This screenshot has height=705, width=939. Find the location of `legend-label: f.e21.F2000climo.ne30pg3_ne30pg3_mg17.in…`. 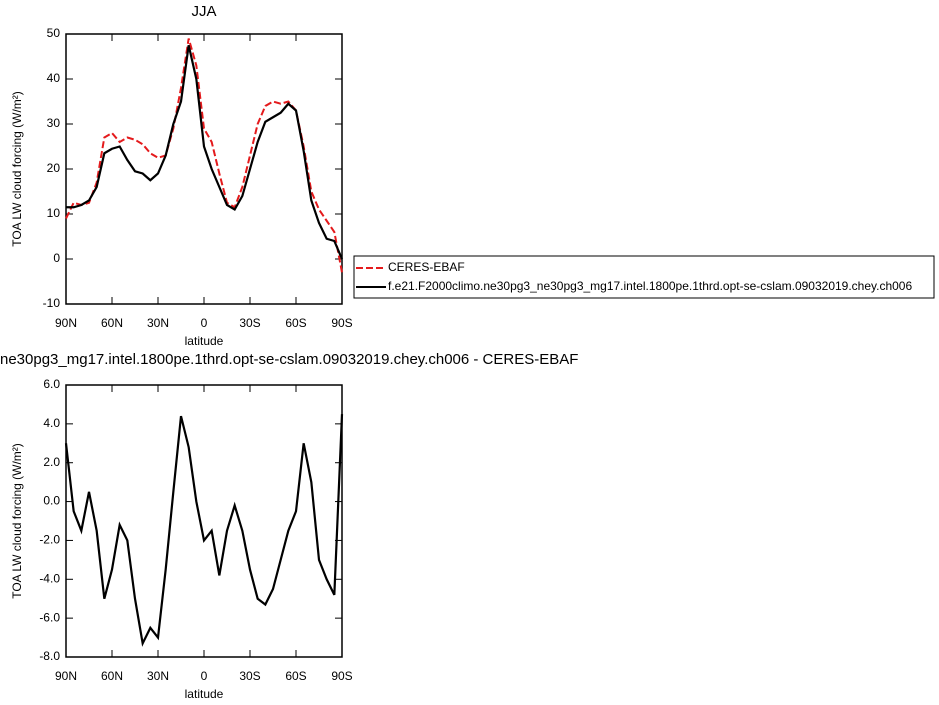

legend-label: f.e21.F2000climo.ne30pg3_ne30pg3_mg17.in… is located at coordinates (650, 286).